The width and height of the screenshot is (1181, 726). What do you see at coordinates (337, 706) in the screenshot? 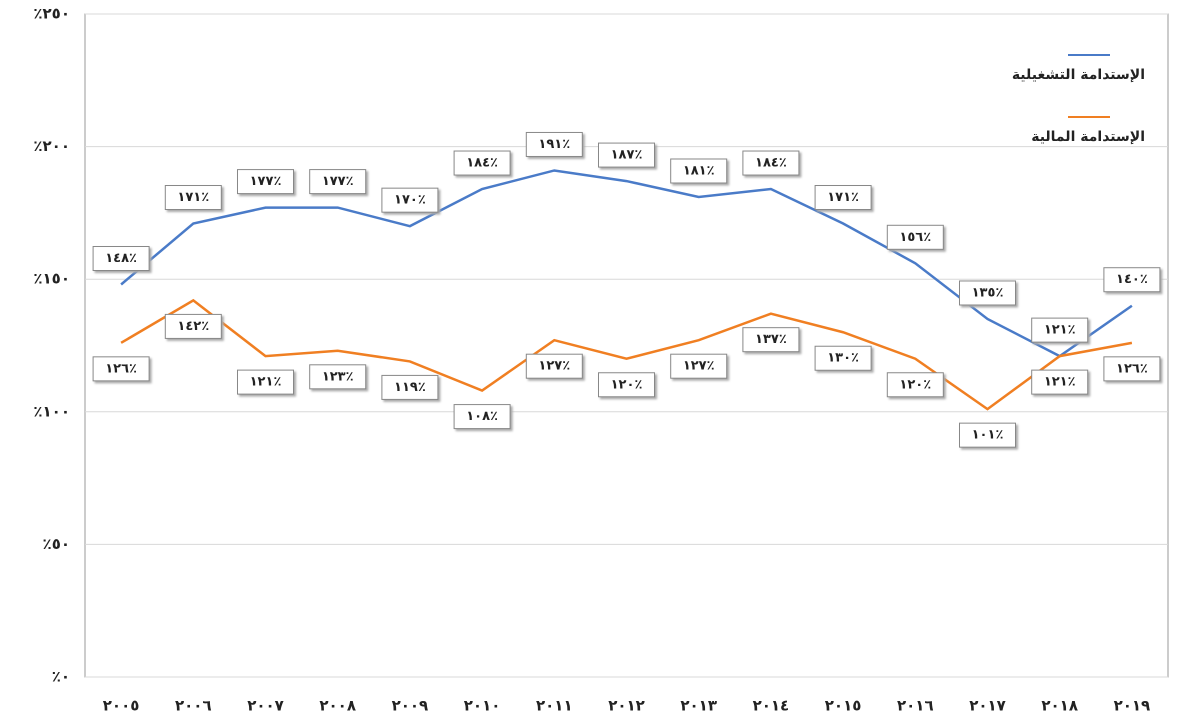
I see `x-tick-label: ٢٠٠٨` at bounding box center [337, 706].